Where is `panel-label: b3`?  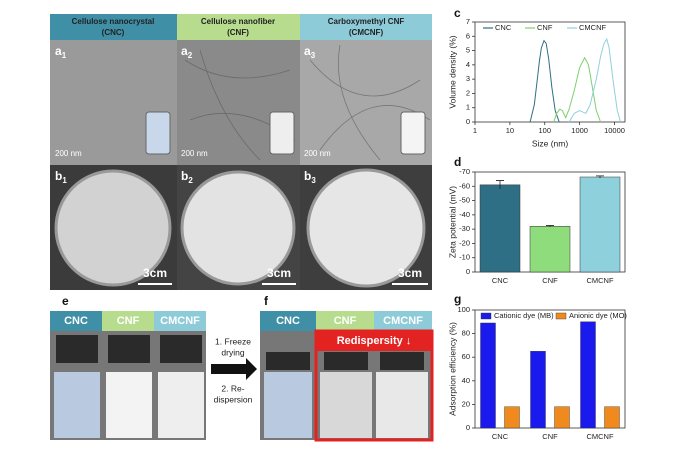 panel-label: b3 is located at coordinates (310, 177).